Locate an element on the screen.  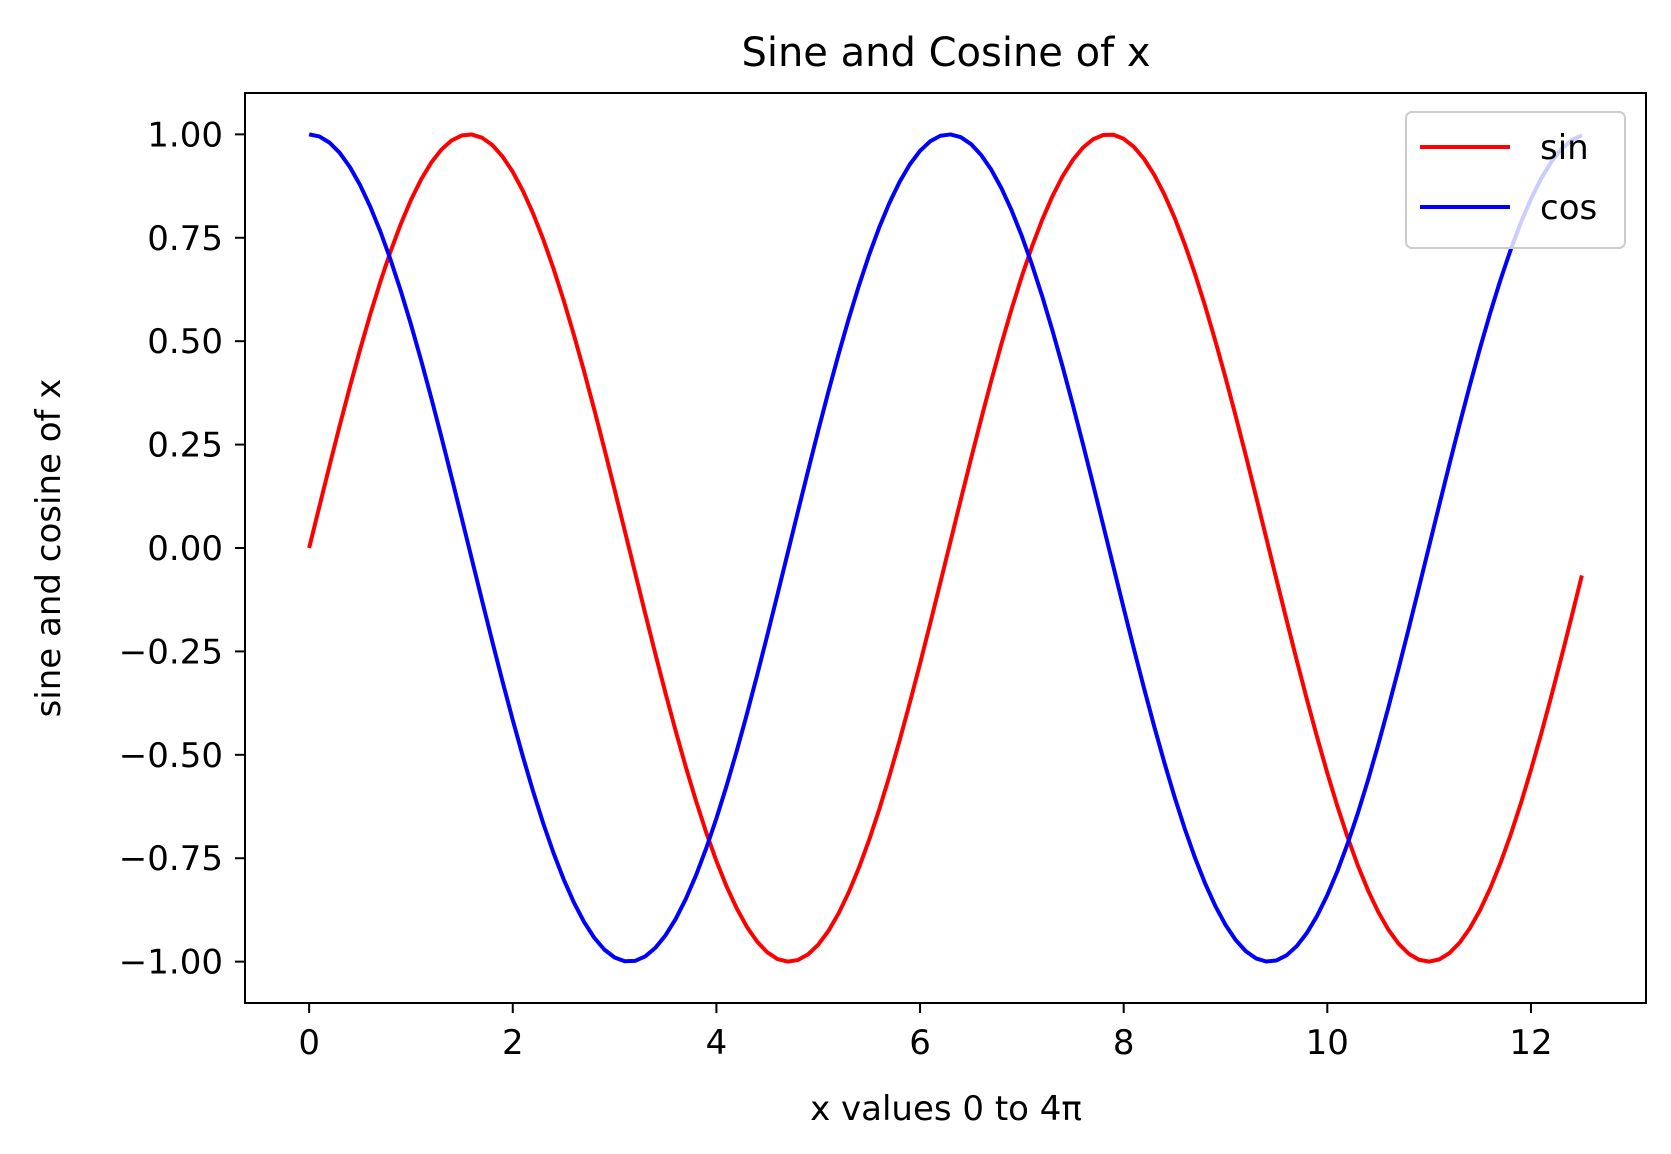
x-axis: 0 2 4 6 8 10 12 is located at coordinates (925, 1033).